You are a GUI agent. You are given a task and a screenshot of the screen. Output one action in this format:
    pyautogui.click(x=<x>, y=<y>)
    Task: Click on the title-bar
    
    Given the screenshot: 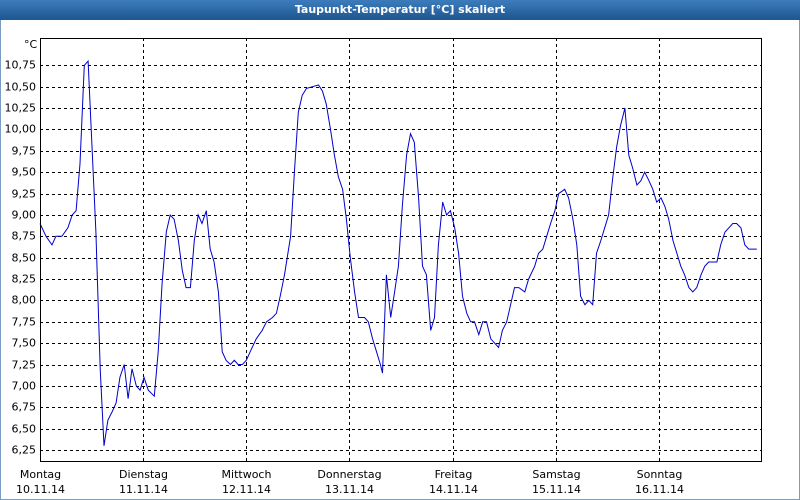 What is the action you would take?
    pyautogui.click(x=400, y=10)
    